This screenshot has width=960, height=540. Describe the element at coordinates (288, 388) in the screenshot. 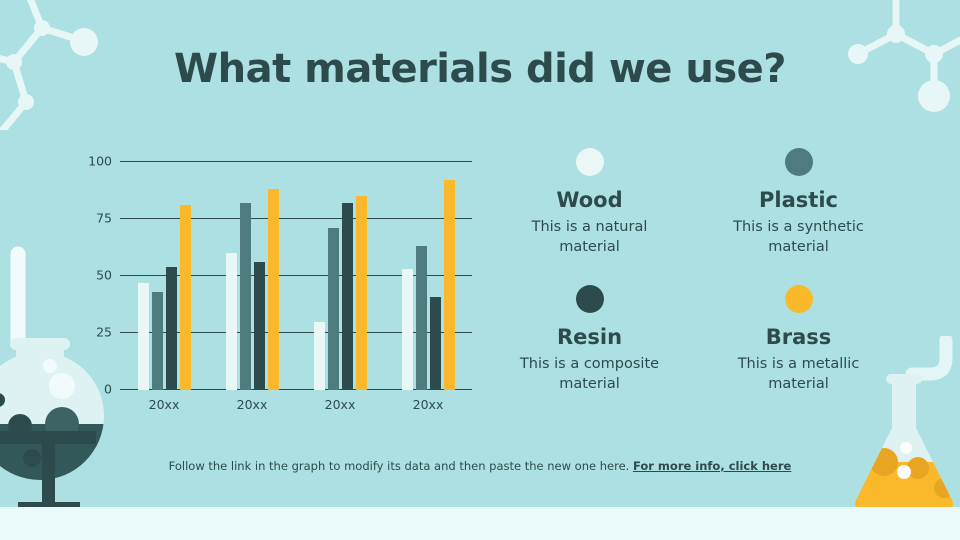

I see `gridline: 0` at that location.